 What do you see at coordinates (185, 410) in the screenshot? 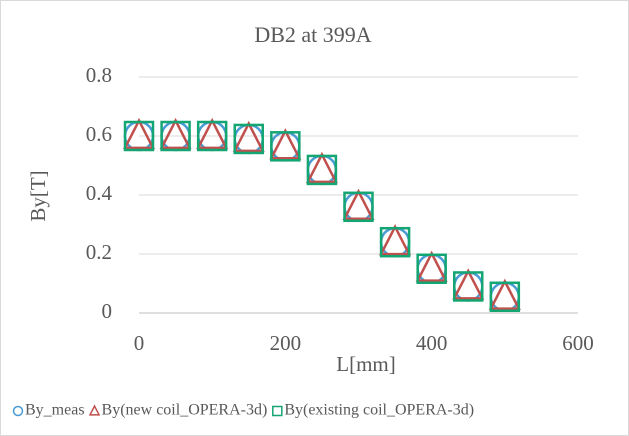
I see `legend-label: By(new coil_OPERA-3d)` at bounding box center [185, 410].